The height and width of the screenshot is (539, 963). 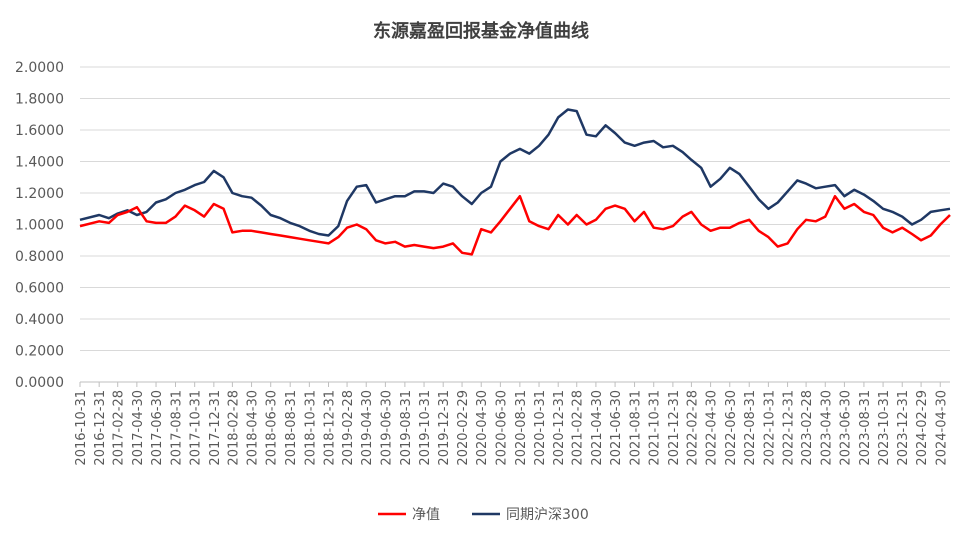 I want to click on x-tick-label: 2021-02-28, so click(x=578, y=428).